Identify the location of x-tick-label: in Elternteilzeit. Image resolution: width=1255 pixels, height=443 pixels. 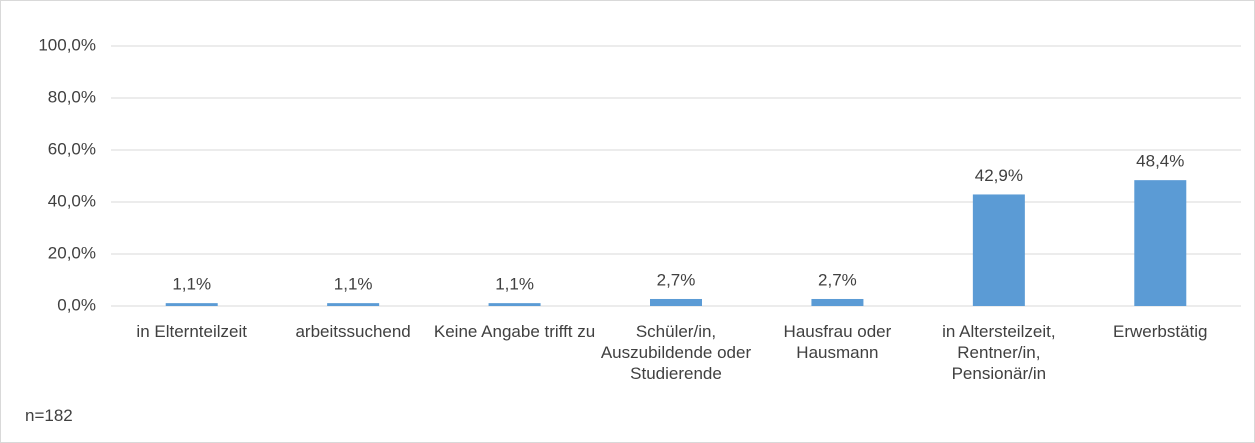
(191, 331).